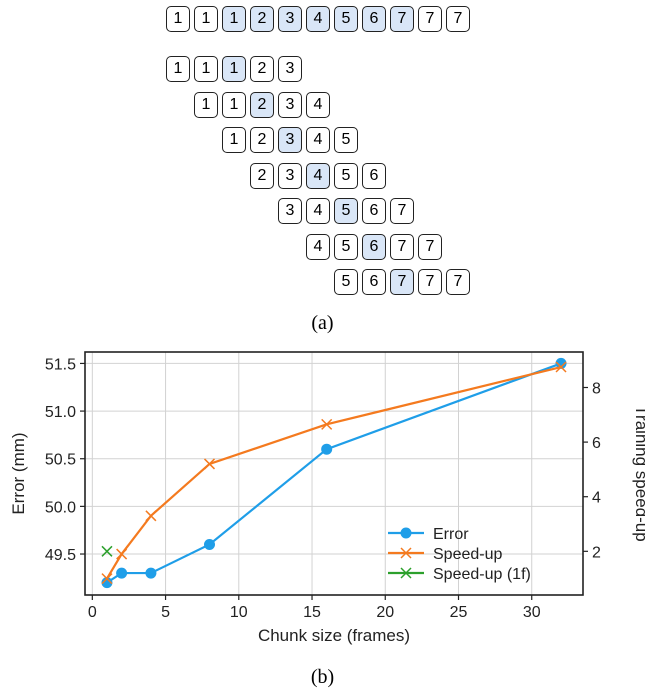 This screenshot has width=645, height=698. What do you see at coordinates (638, 473) in the screenshot?
I see `y2-axis-label: Training speed-up` at bounding box center [638, 473].